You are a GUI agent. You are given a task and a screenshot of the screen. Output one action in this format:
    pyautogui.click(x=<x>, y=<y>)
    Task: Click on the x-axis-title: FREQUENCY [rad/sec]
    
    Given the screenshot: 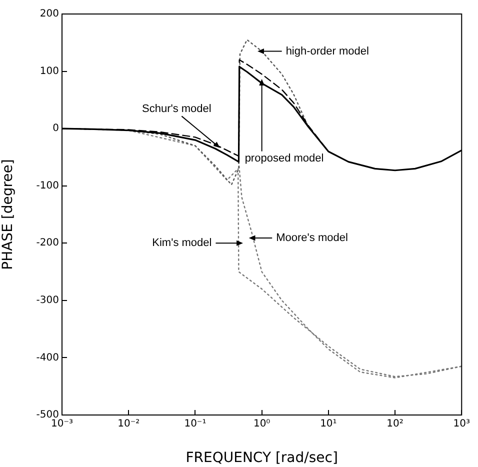 What is the action you would take?
    pyautogui.click(x=262, y=458)
    